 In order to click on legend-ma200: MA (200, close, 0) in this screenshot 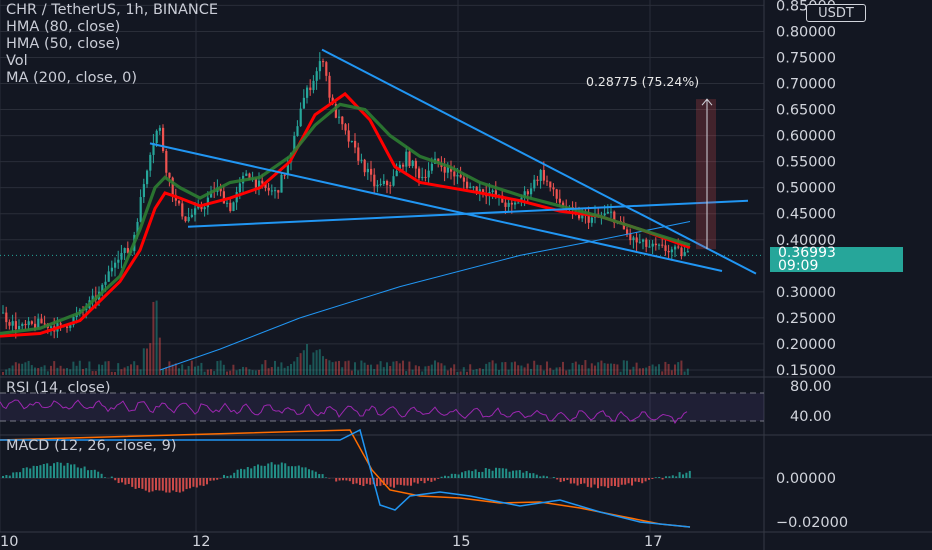, I will do `click(72, 78)`.